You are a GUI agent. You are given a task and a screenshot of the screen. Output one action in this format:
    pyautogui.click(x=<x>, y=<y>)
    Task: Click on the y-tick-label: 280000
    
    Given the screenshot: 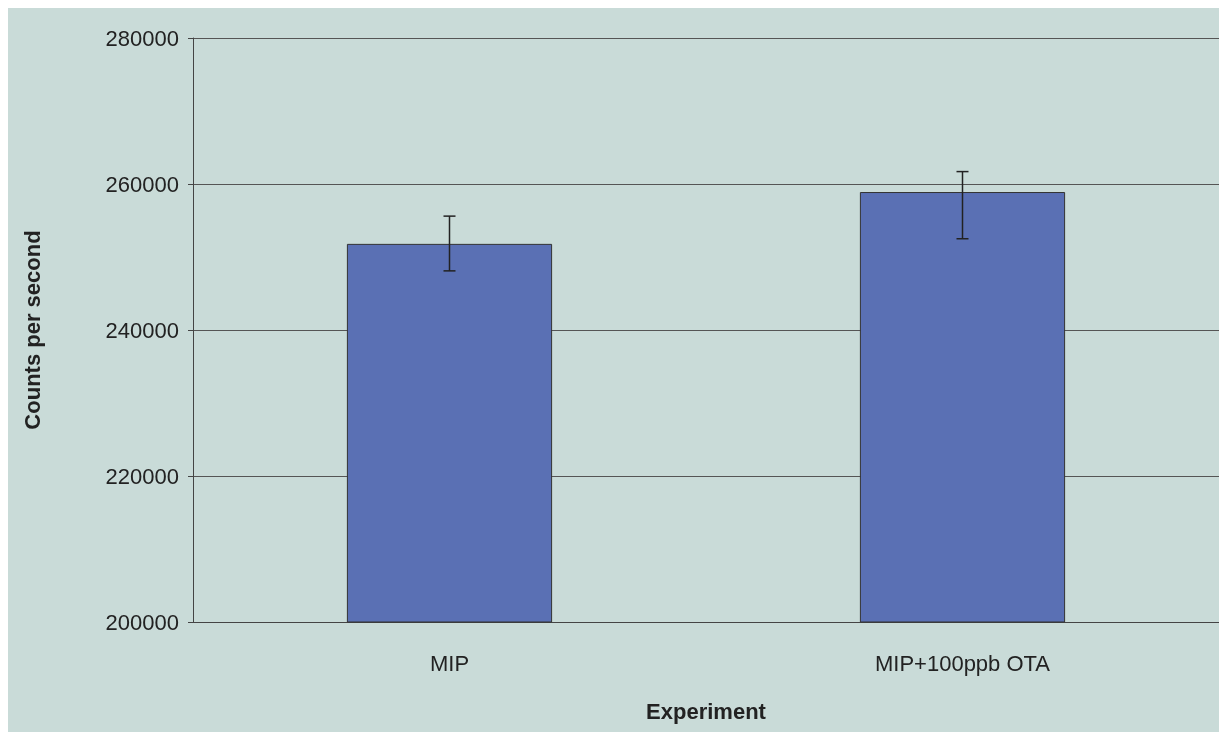 What is the action you would take?
    pyautogui.click(x=142, y=38)
    